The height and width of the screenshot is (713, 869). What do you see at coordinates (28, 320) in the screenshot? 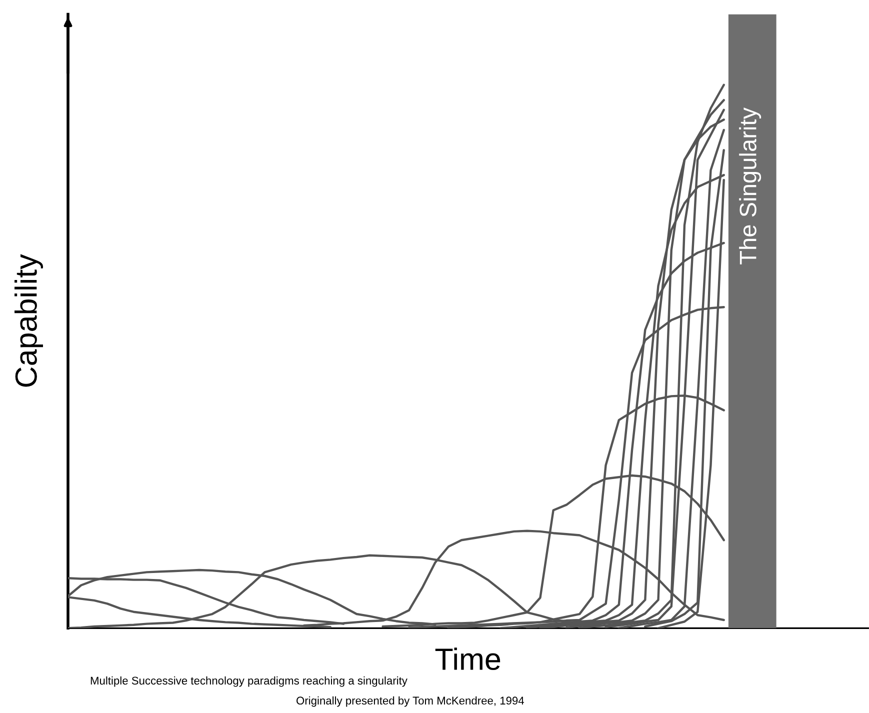
I see `y-axis-title: Capability` at bounding box center [28, 320].